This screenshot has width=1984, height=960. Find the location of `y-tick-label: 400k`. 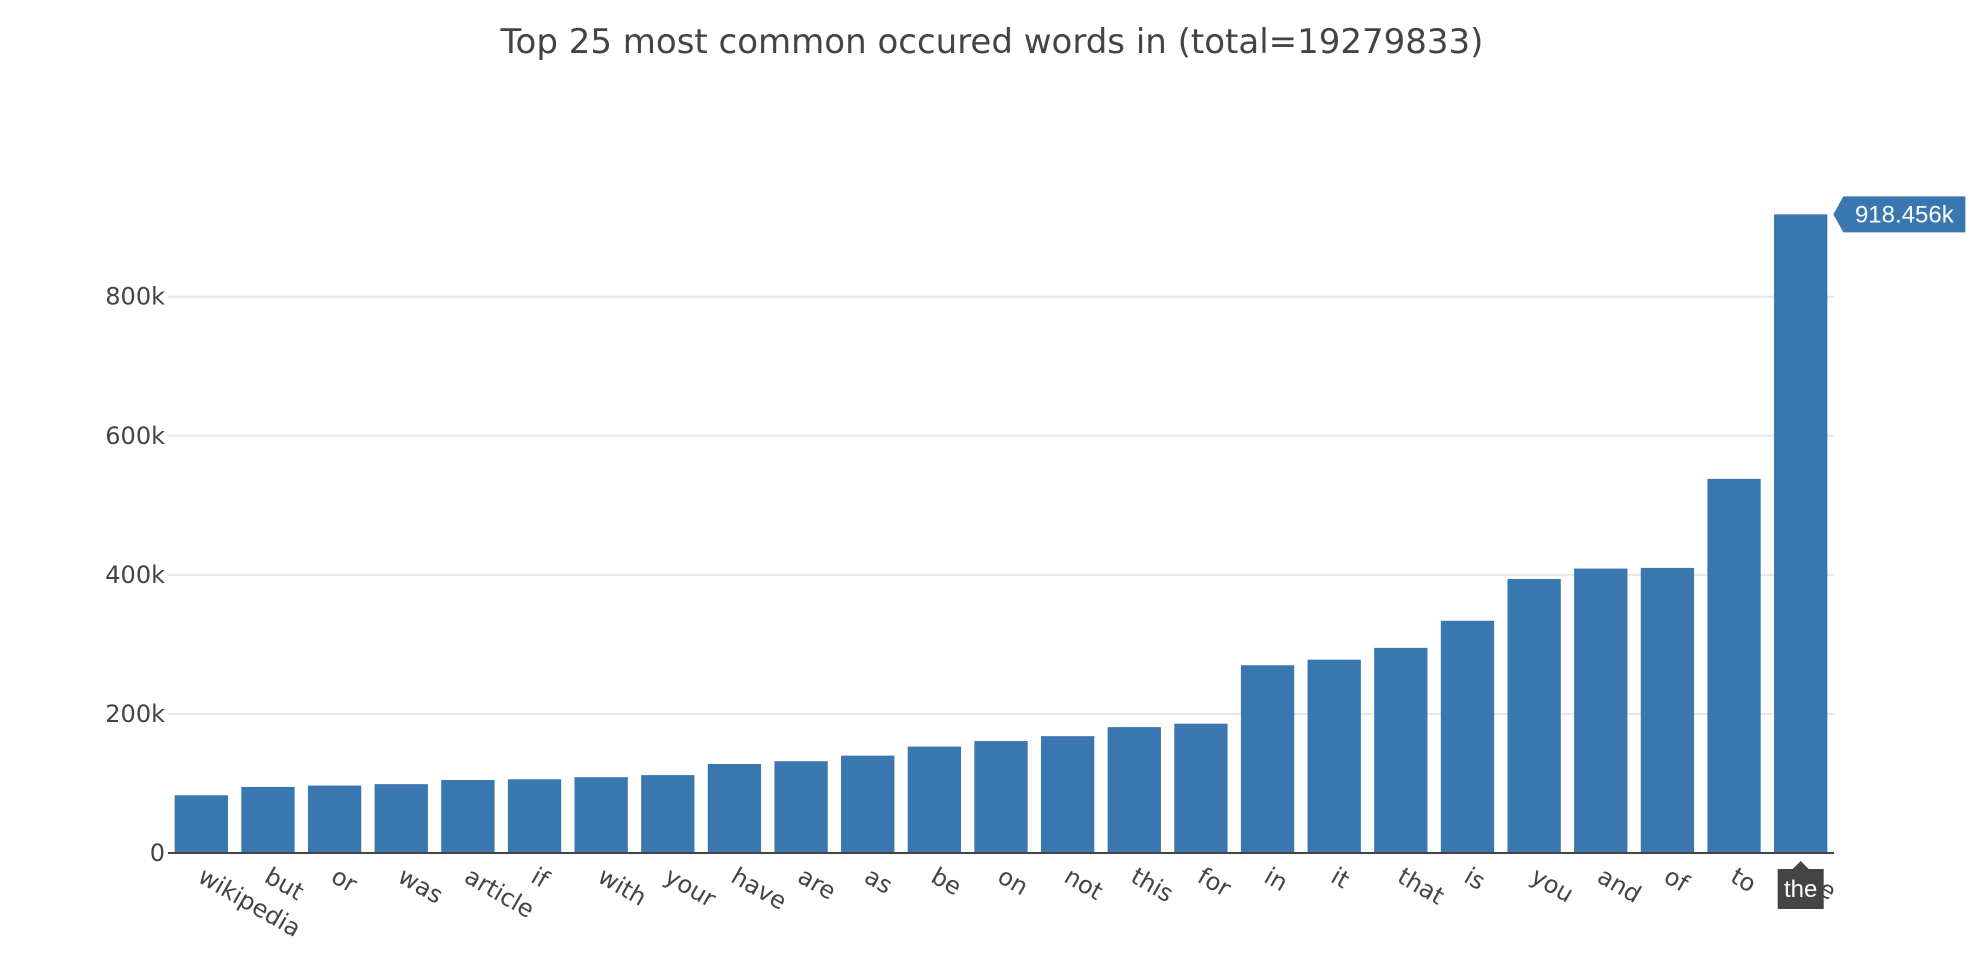

y-tick-label: 400k is located at coordinates (135, 575).